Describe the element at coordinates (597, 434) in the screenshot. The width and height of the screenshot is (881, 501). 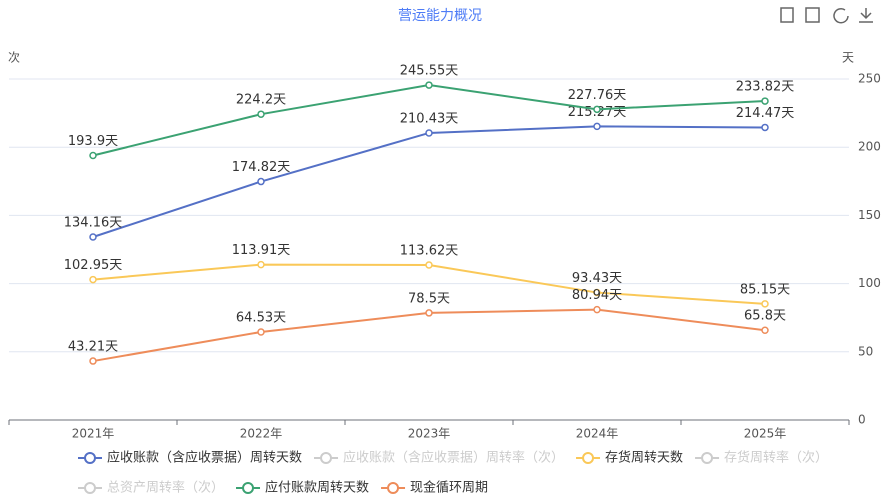
I see `x-tick-label: 2024年` at that location.